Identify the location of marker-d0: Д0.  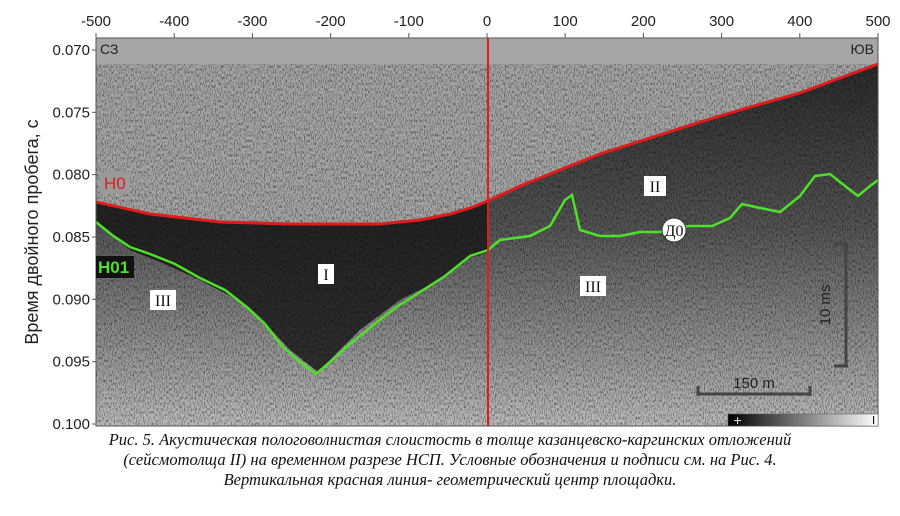
(674, 230).